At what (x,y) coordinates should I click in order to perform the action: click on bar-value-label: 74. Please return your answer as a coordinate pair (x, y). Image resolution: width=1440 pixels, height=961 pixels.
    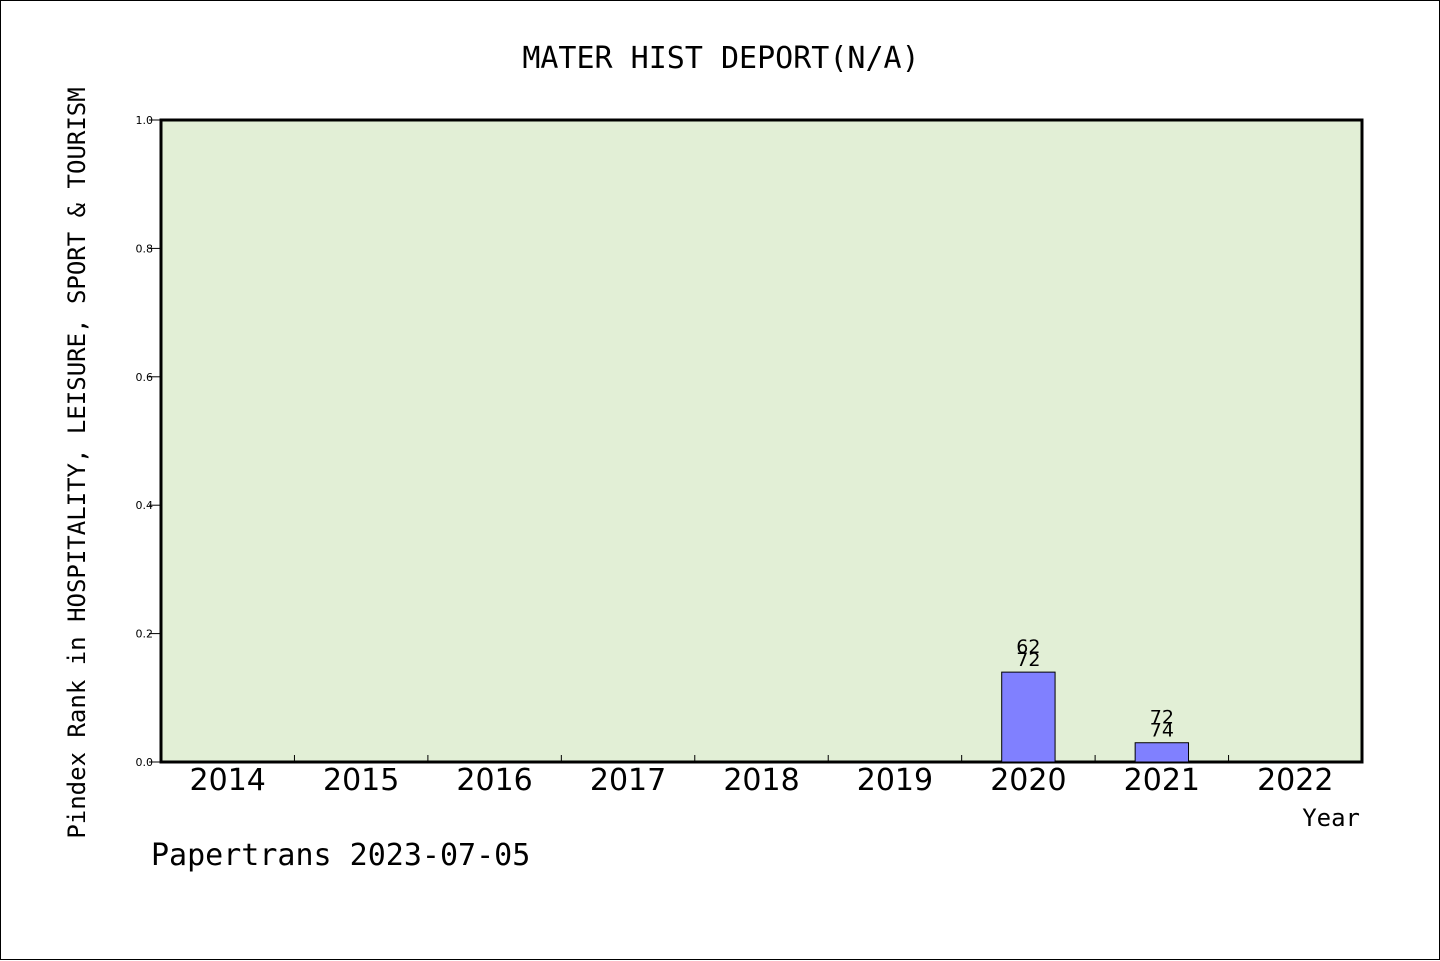
    Looking at the image, I should click on (1162, 731).